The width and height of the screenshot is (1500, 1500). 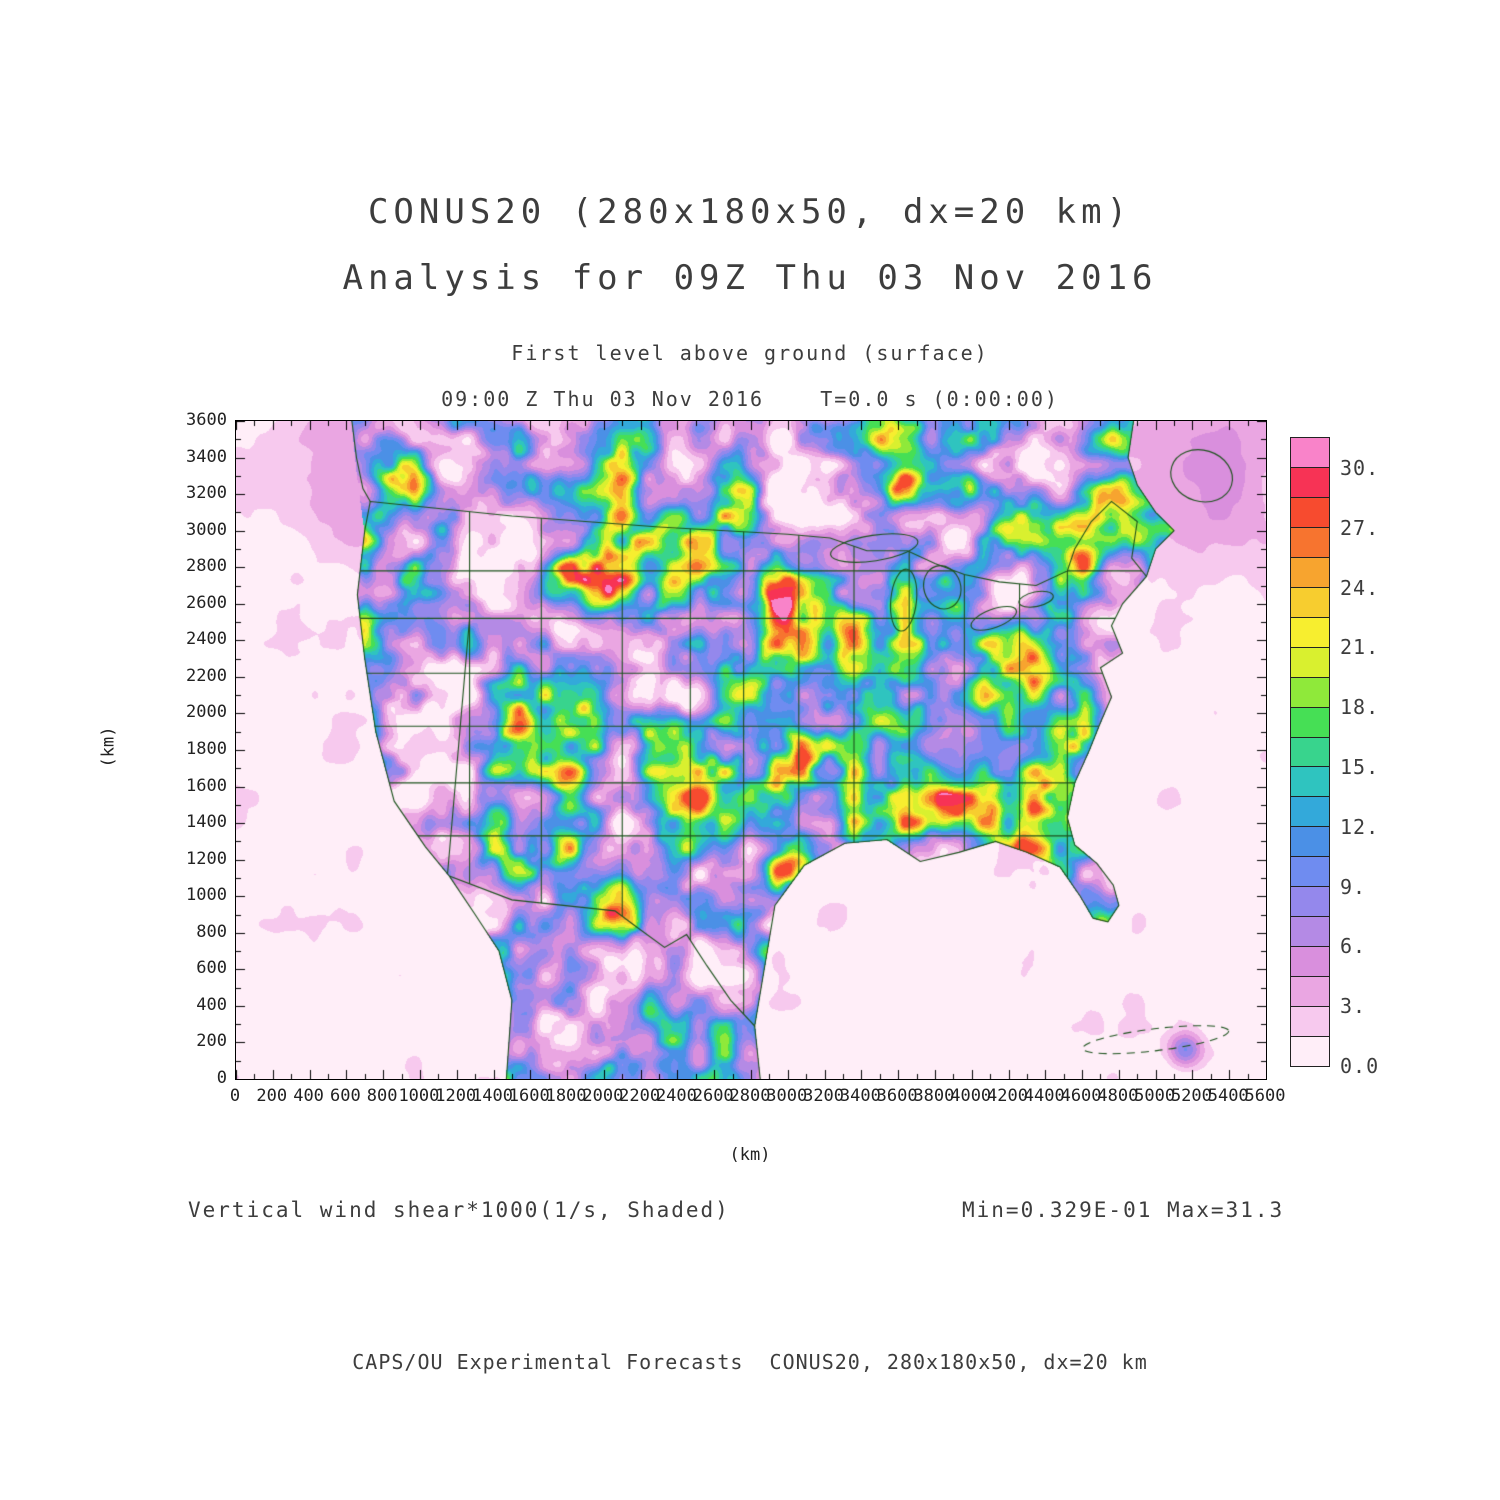 What do you see at coordinates (1360, 527) in the screenshot?
I see `colorbar-tick-label: 27.` at bounding box center [1360, 527].